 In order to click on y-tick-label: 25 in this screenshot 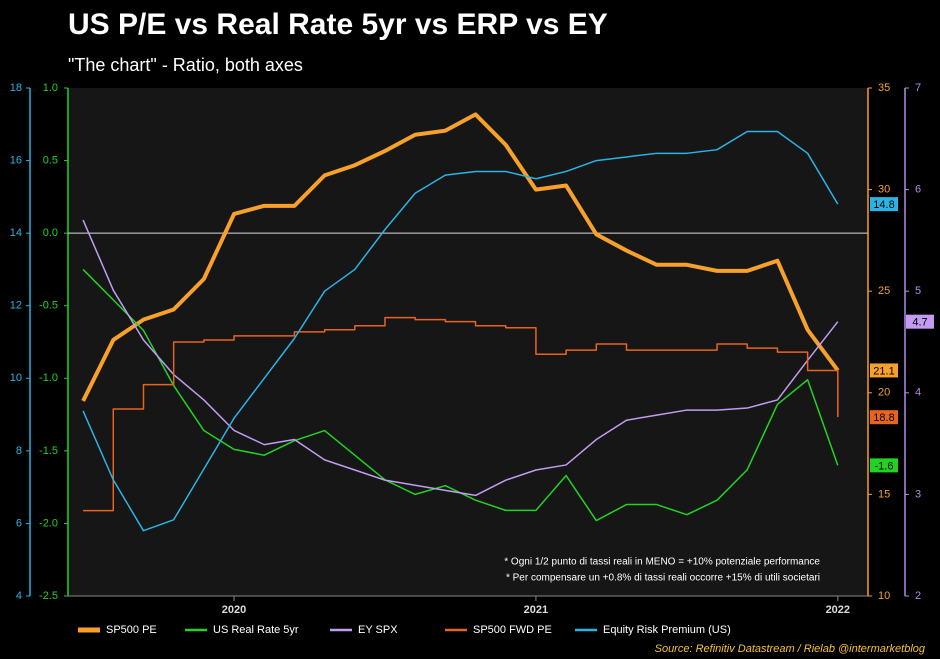, I will do `click(884, 291)`.